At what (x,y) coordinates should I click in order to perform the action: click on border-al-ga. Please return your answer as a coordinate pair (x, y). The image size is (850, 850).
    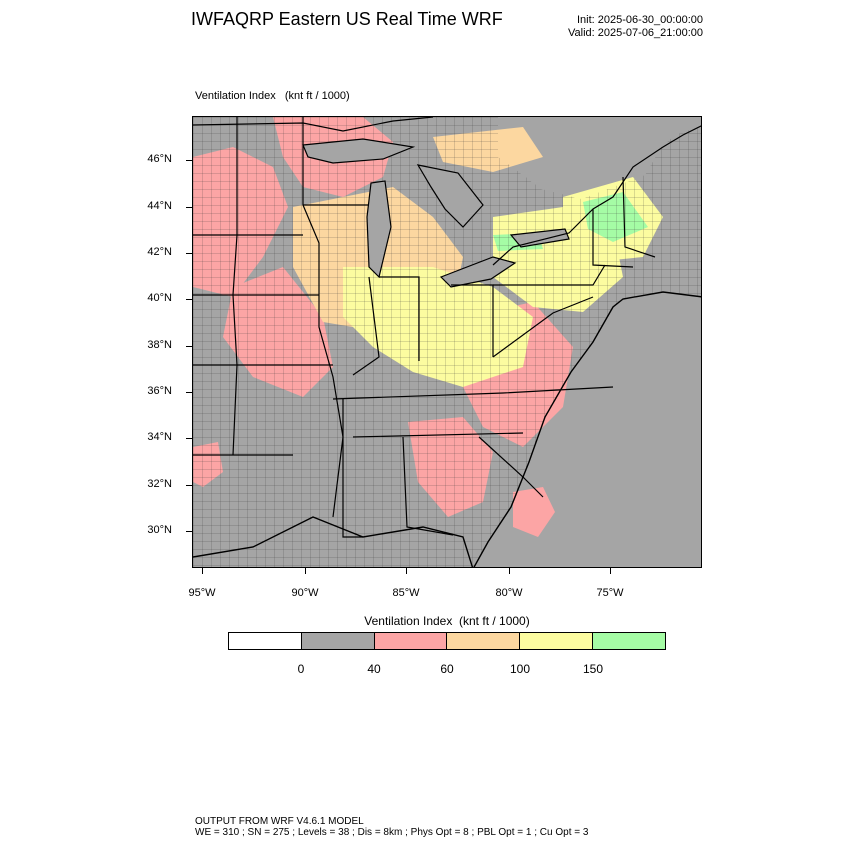
    Looking at the image, I should click on (428, 486).